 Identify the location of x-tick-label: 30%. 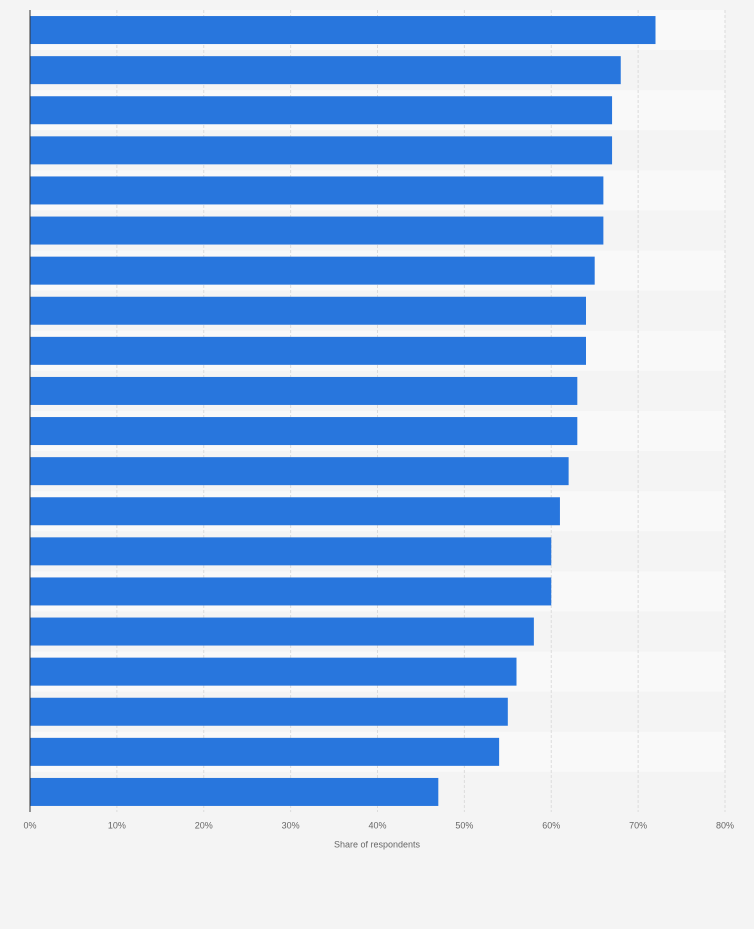
(291, 825).